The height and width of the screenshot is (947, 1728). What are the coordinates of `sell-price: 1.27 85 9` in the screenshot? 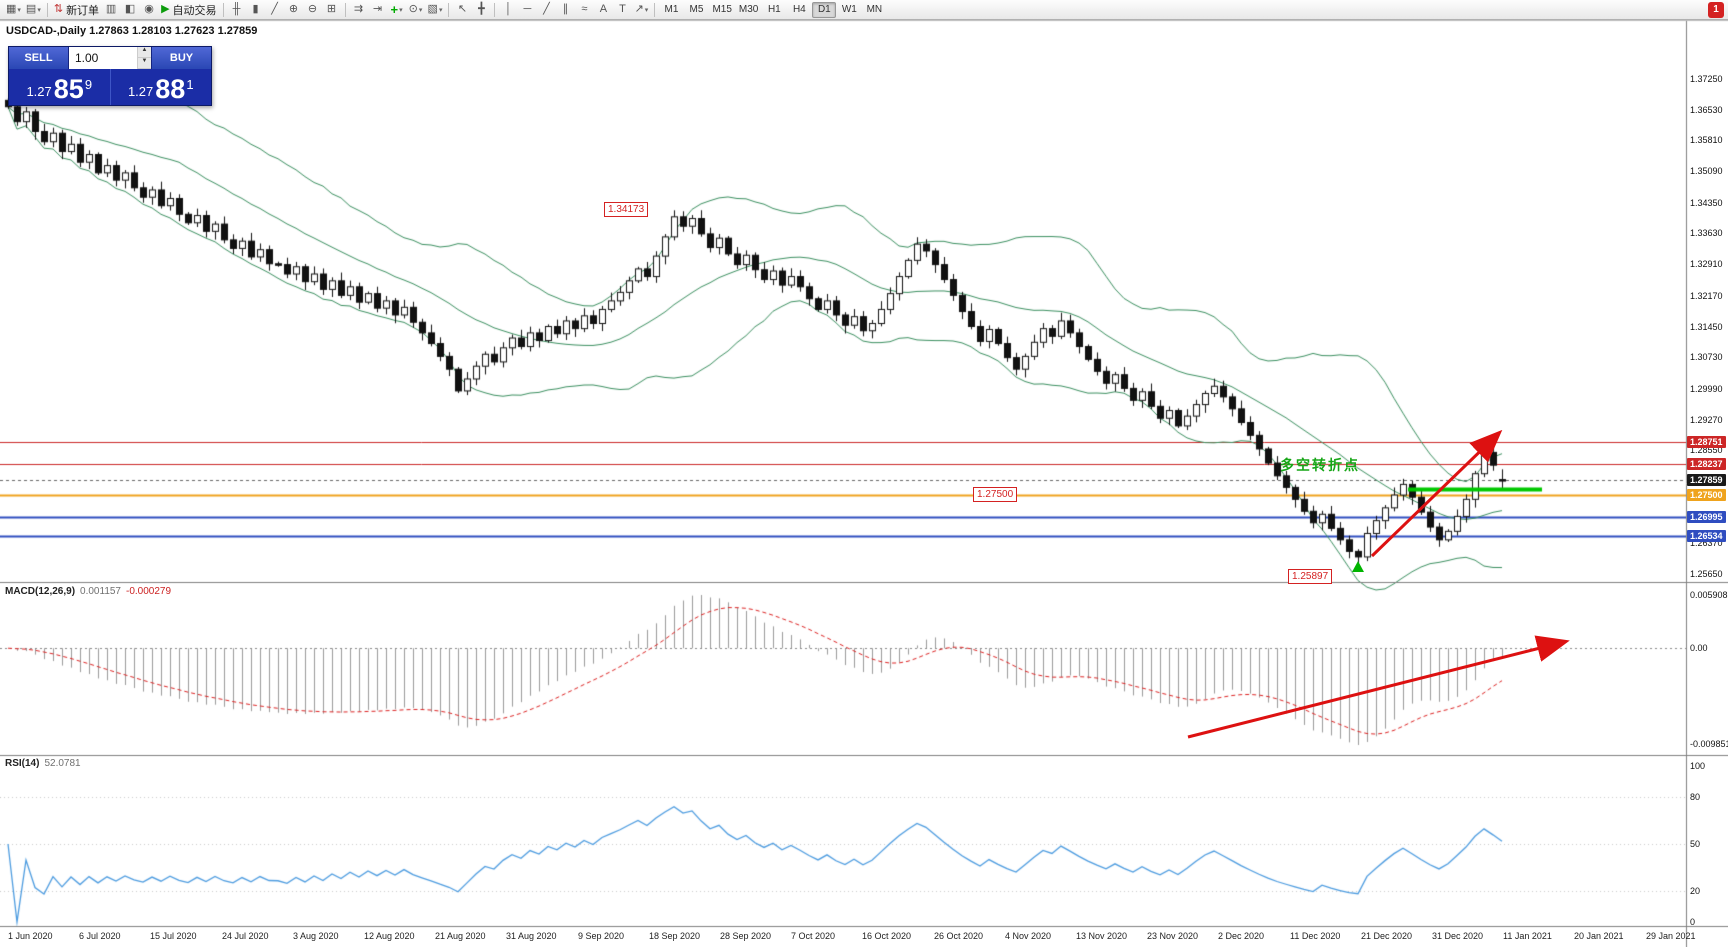 It's located at (60, 87).